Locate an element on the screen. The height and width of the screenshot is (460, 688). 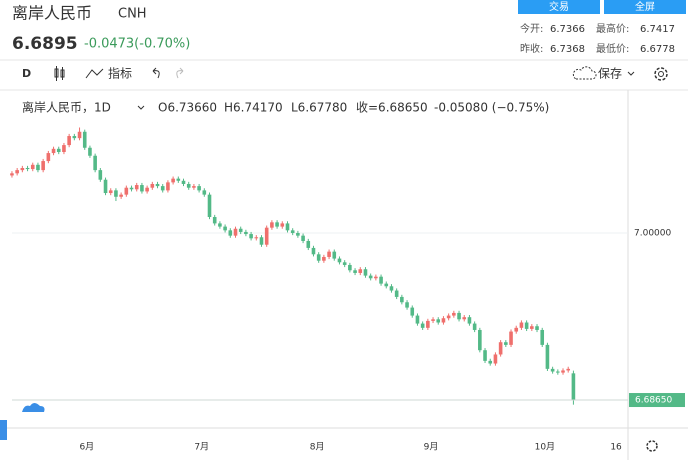
undo is located at coordinates (156, 73).